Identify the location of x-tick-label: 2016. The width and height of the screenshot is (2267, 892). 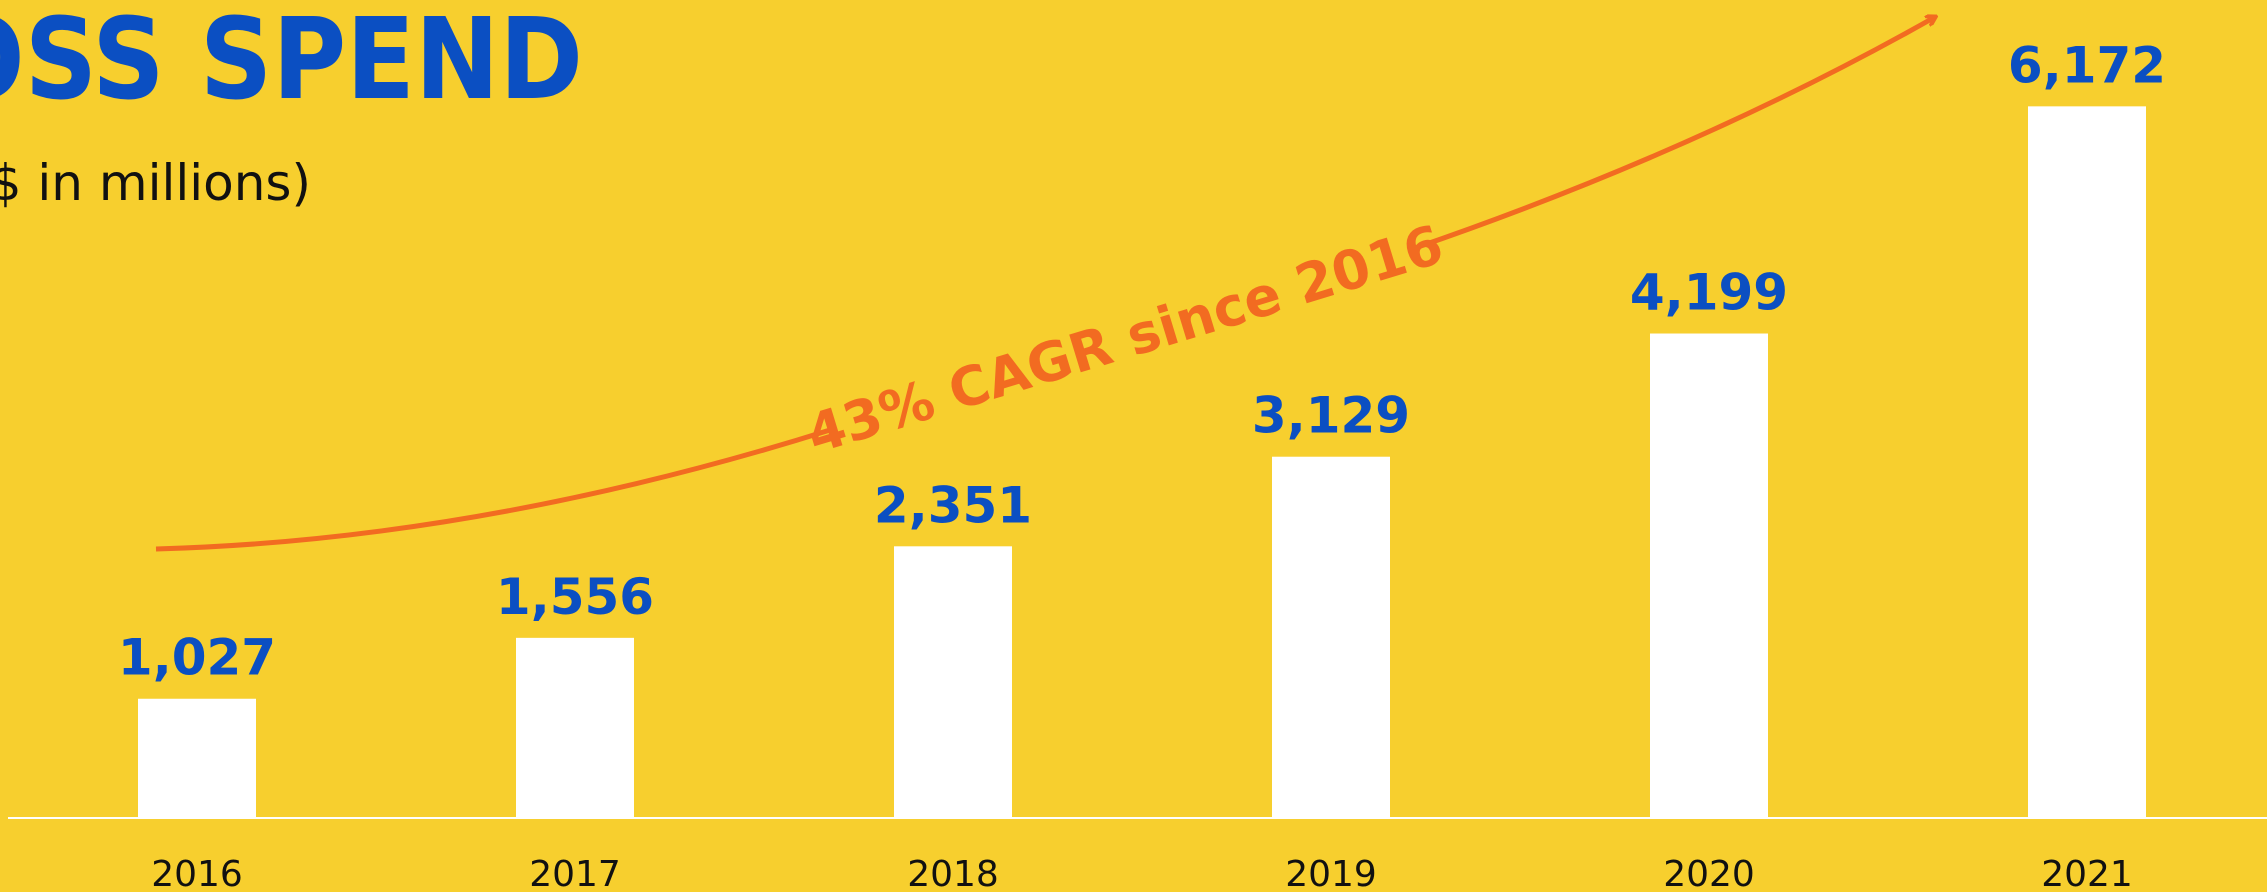
(197, 873).